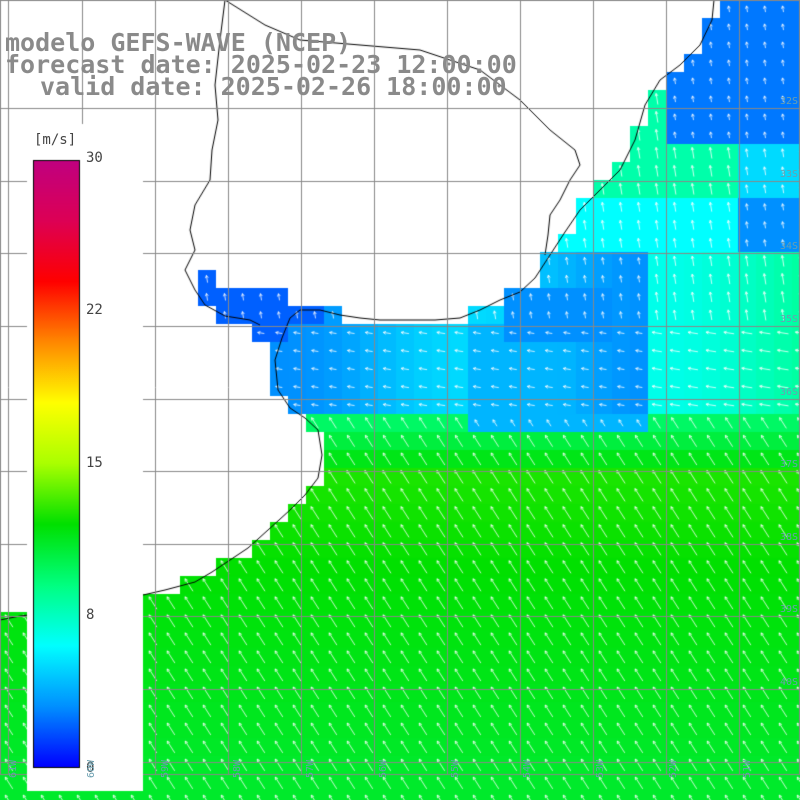  I want to click on lon-label: 59W, so click(165, 768).